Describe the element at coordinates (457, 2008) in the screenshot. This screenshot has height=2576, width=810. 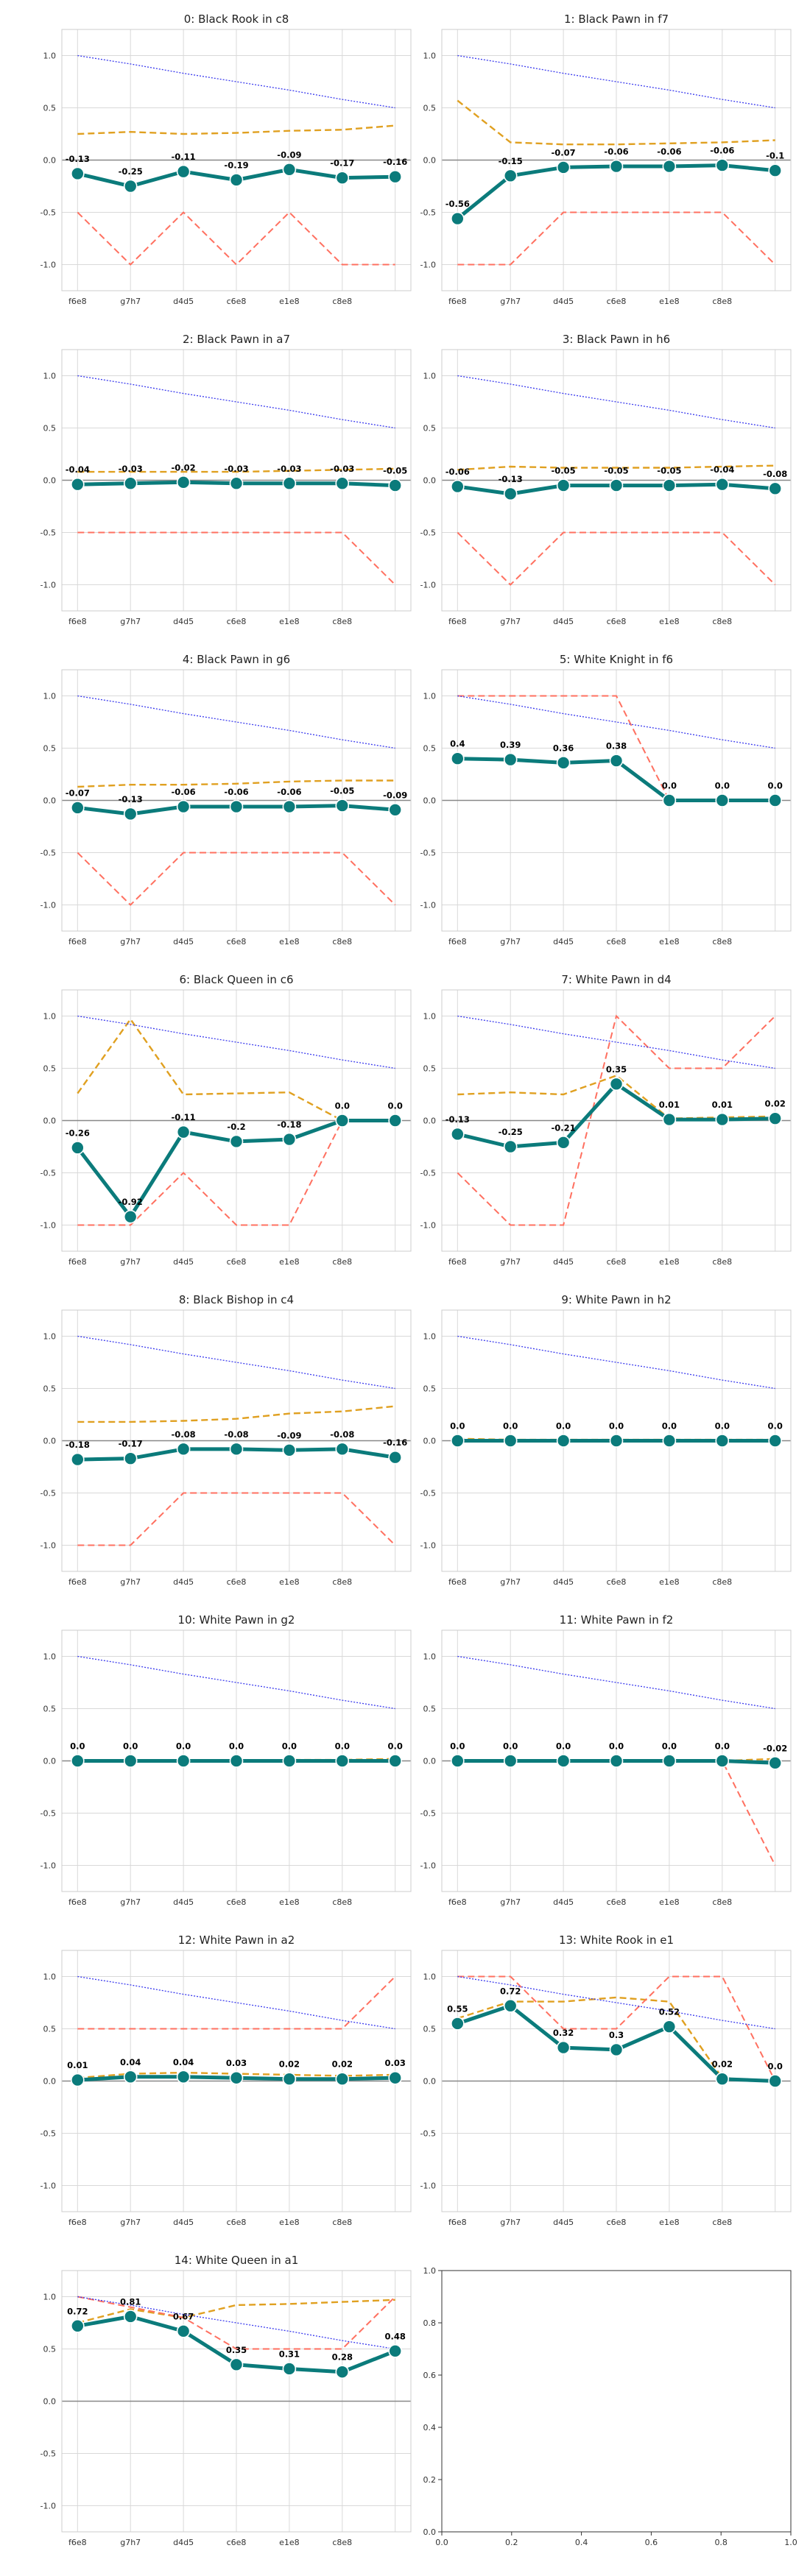
I see `data-label: 0.55` at that location.